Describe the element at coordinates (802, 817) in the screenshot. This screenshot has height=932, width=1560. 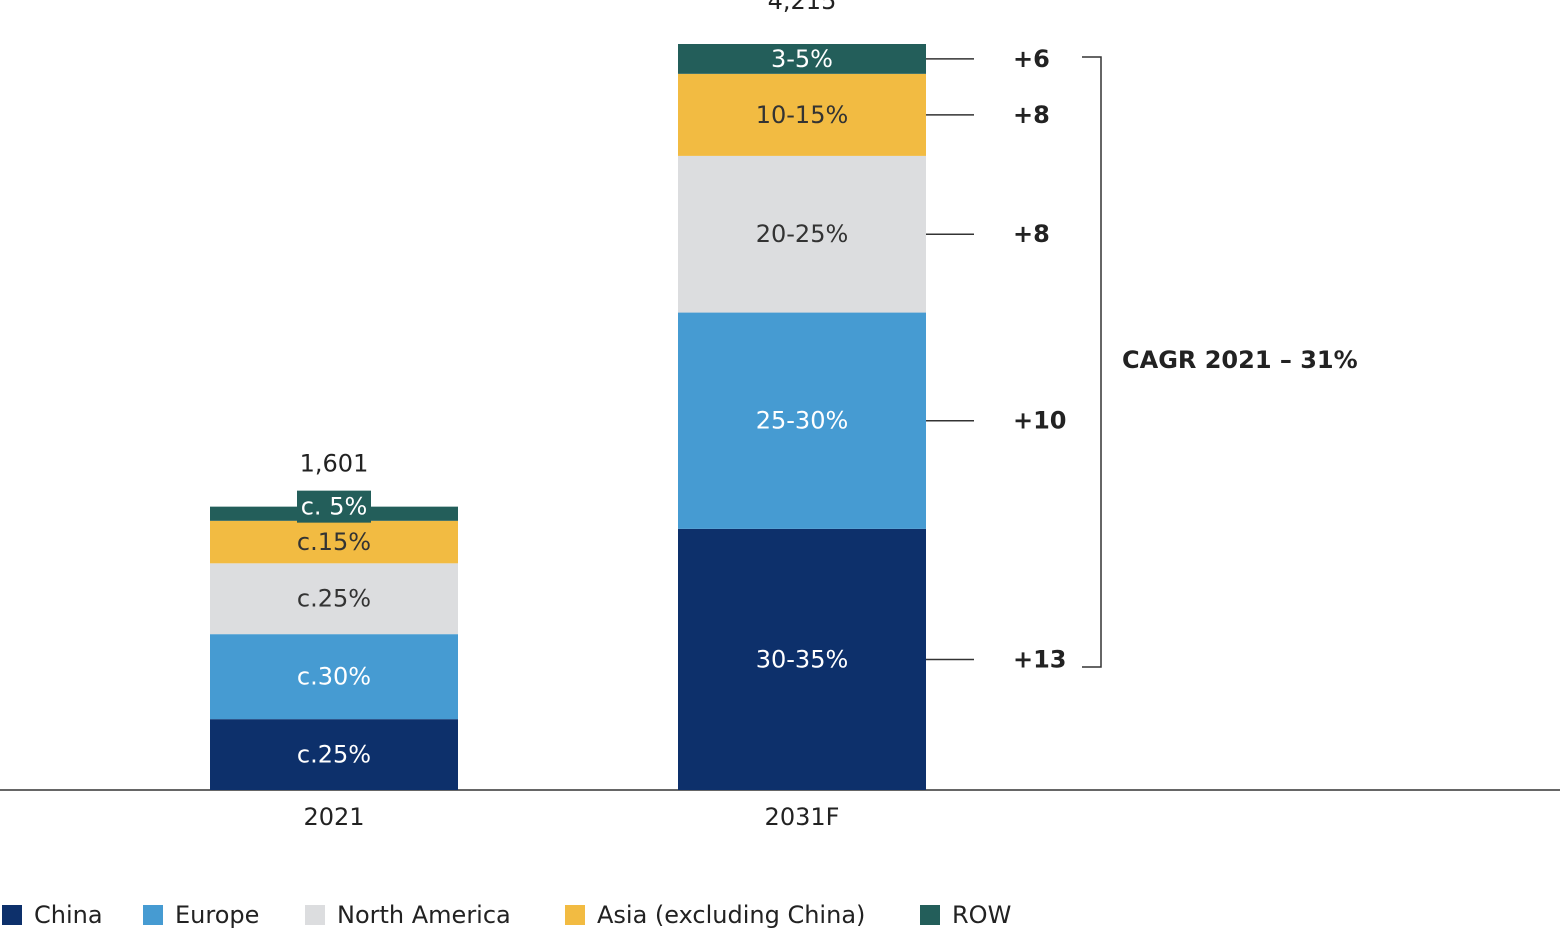
I see `x-tick-label: 2031F` at that location.